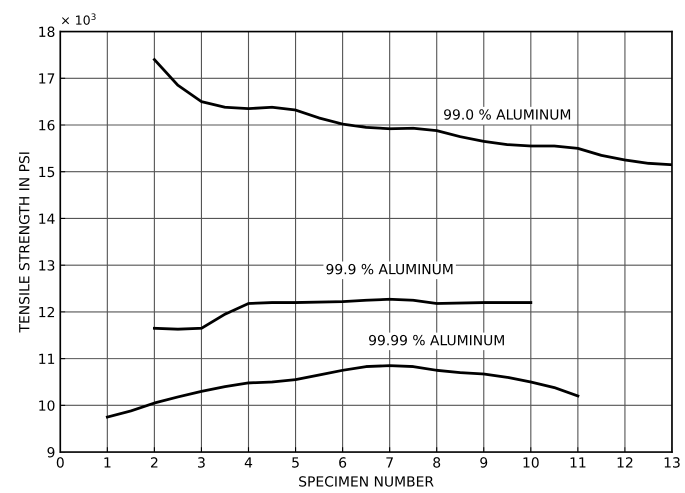 The height and width of the screenshot is (493, 685). What do you see at coordinates (46, 312) in the screenshot?
I see `y-tick-label: 12` at bounding box center [46, 312].